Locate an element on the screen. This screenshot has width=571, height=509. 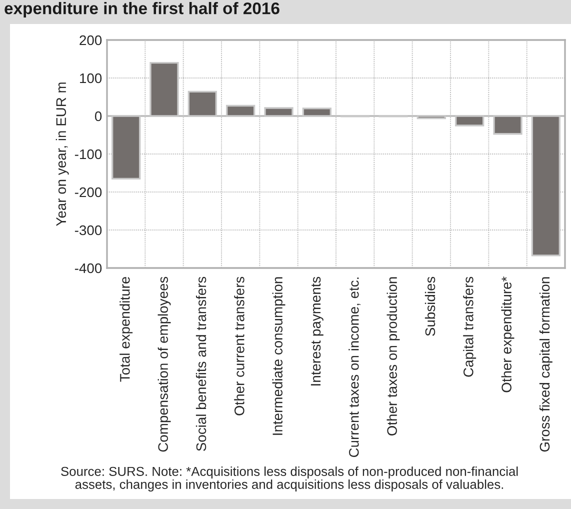
source-note: Source: SURS. Note: *Acquisitions less disposals of non-produced non-financial assets, changes in inventories and acquisitions less disposals of valuables. is located at coordinates (289, 479).